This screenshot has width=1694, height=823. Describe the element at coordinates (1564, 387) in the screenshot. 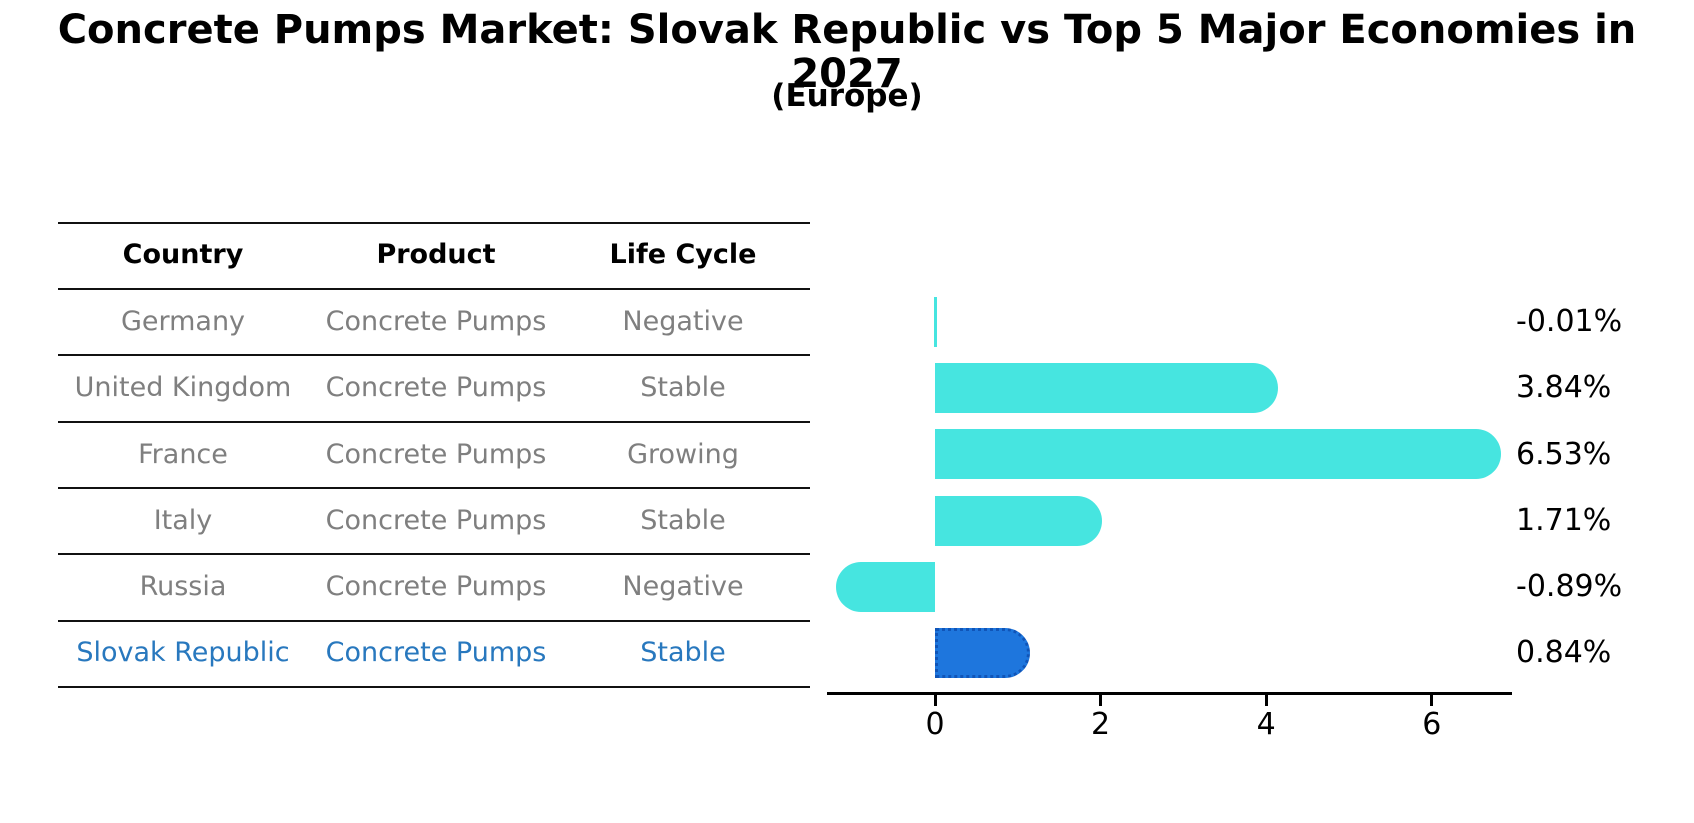

I see `value-label-united-kingdom: 3.84%` at that location.